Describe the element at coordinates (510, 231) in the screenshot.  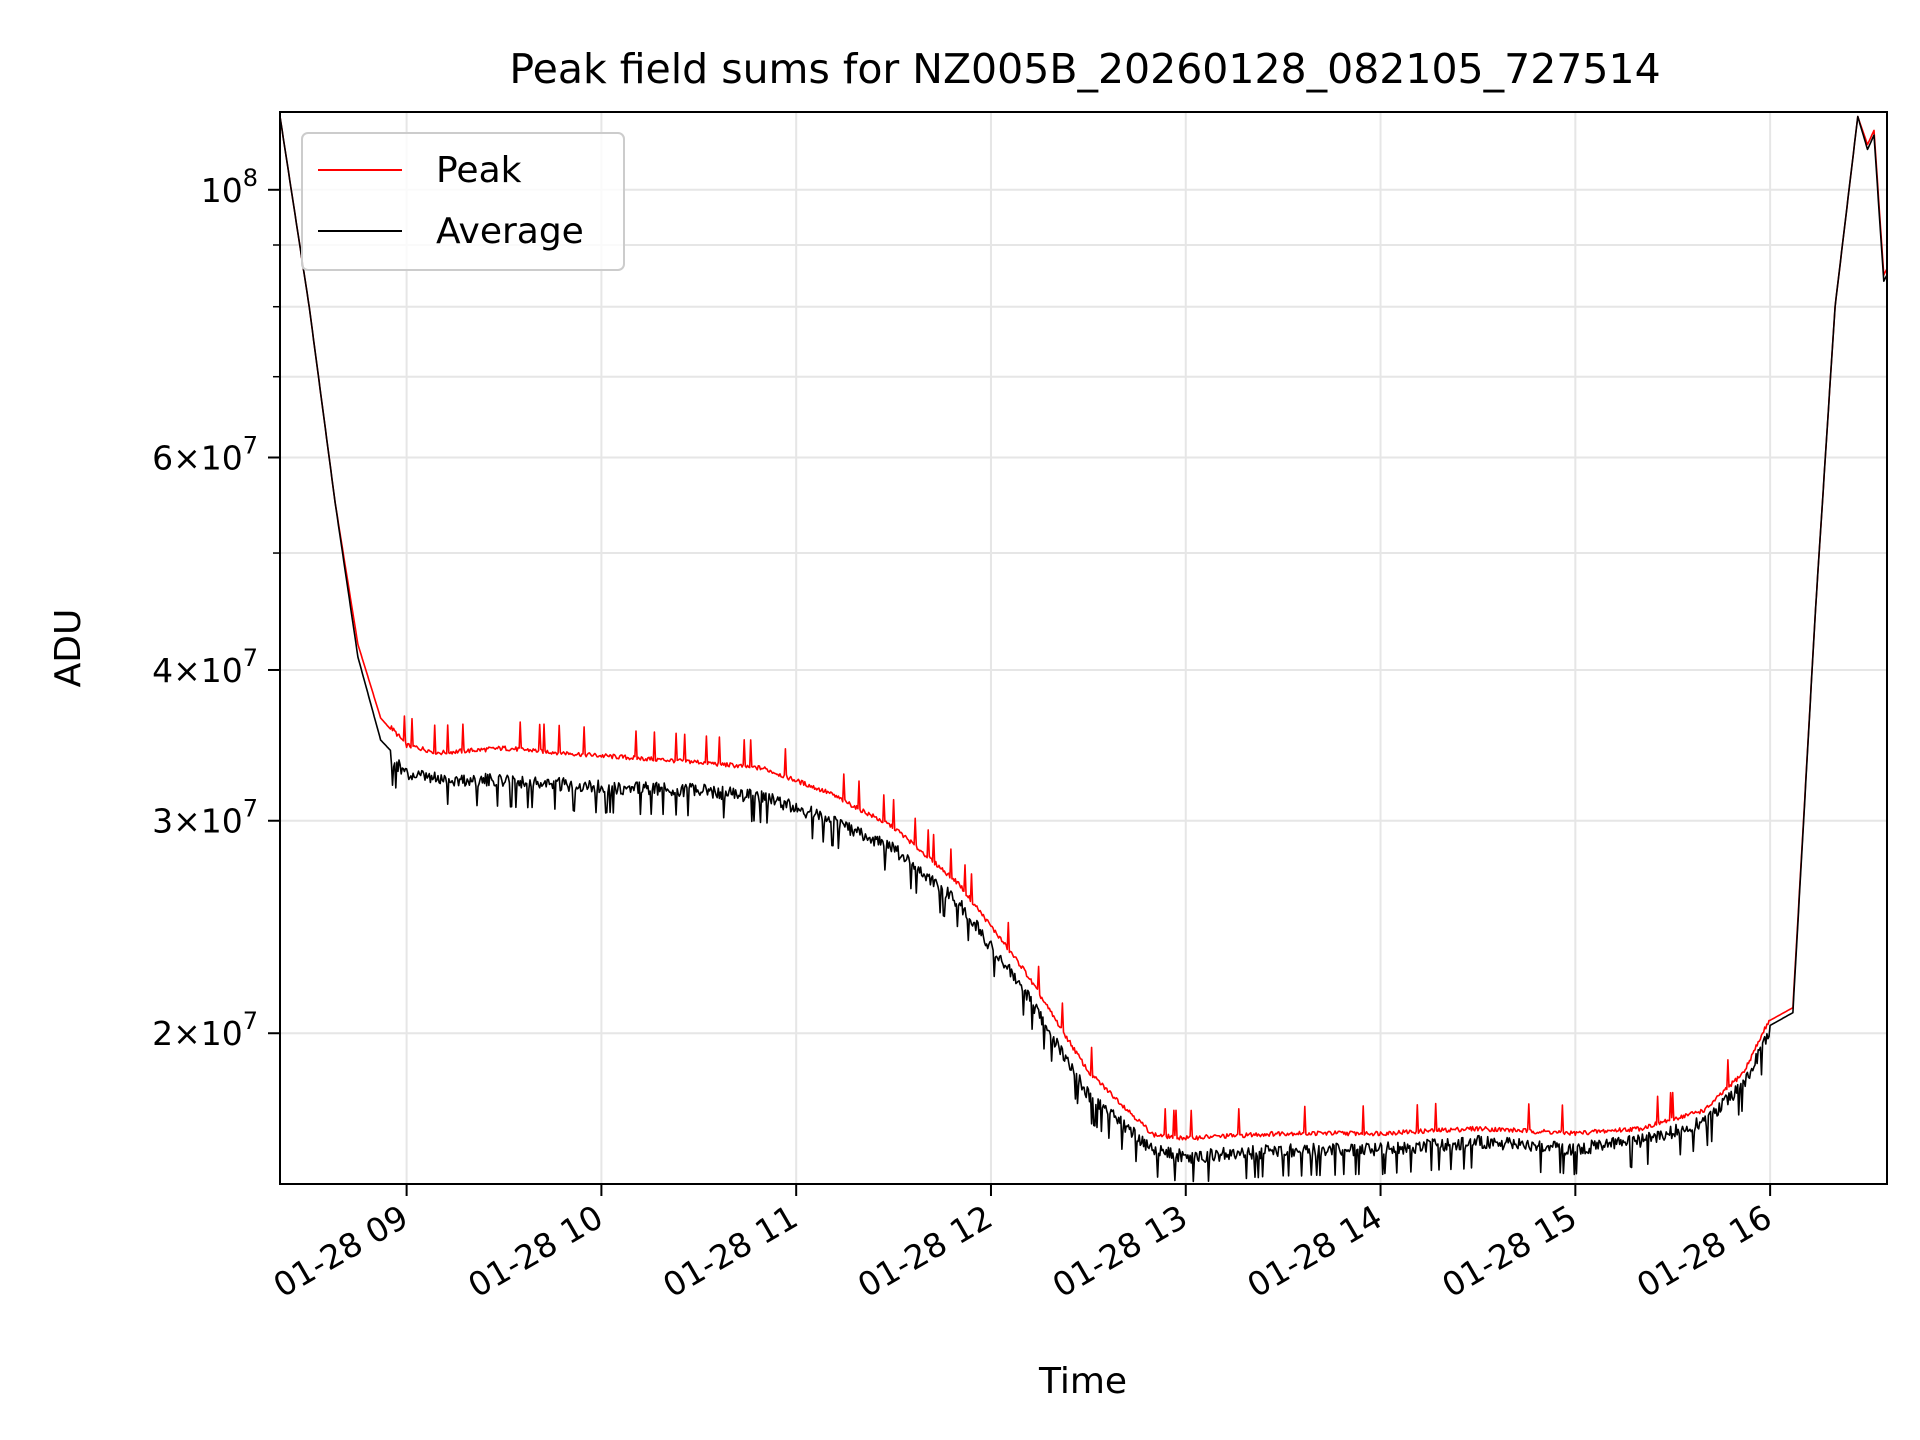
I see `legend-label-average: Average` at that location.